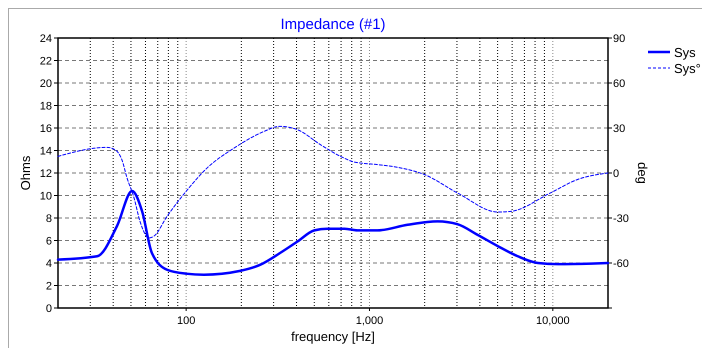 This screenshot has height=348, width=702. Describe the element at coordinates (46, 152) in the screenshot. I see `y-tick-label: 14` at that location.